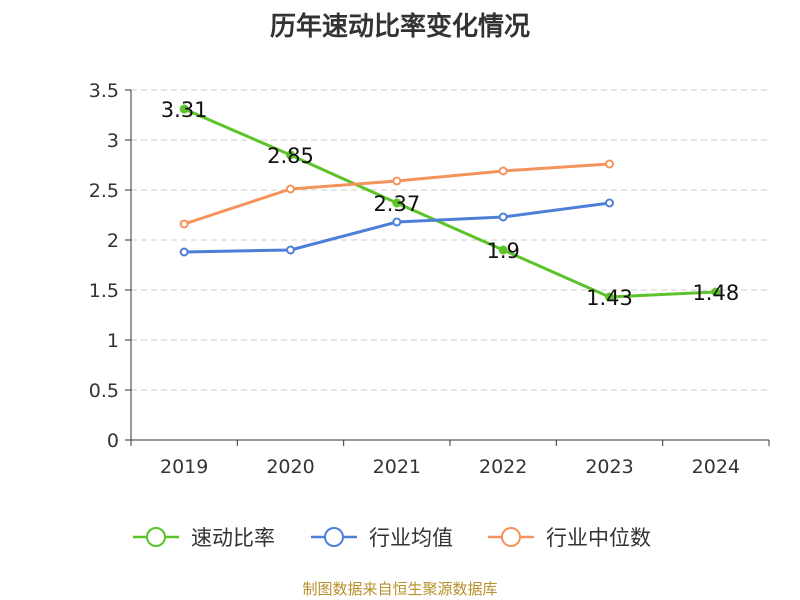 The image size is (800, 600). What do you see at coordinates (503, 467) in the screenshot?
I see `x-tick-label: 2022` at bounding box center [503, 467].